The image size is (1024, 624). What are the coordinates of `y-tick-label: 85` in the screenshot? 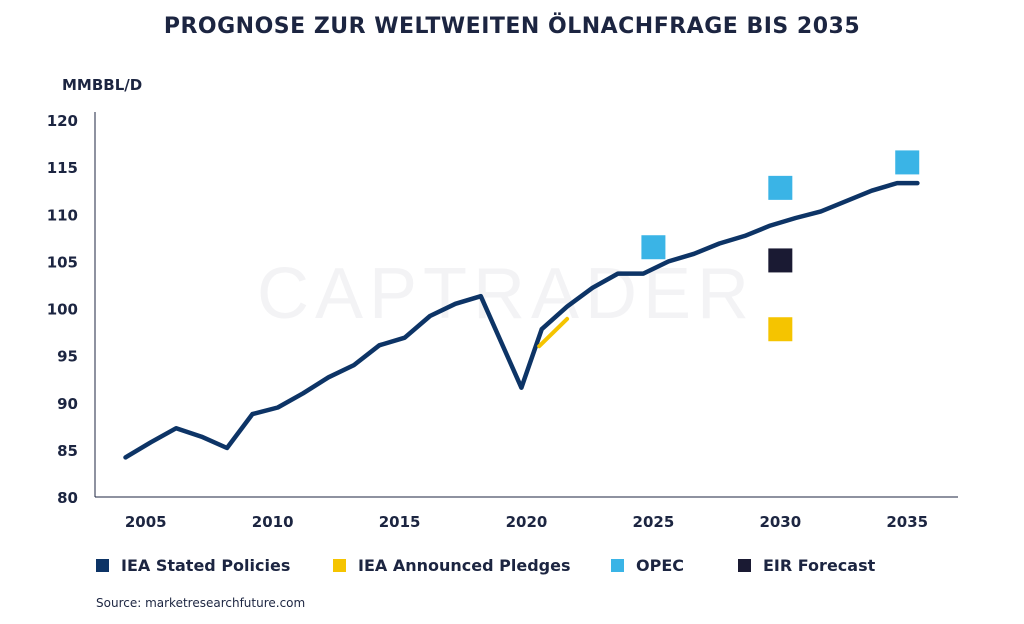 It's located at (67, 451).